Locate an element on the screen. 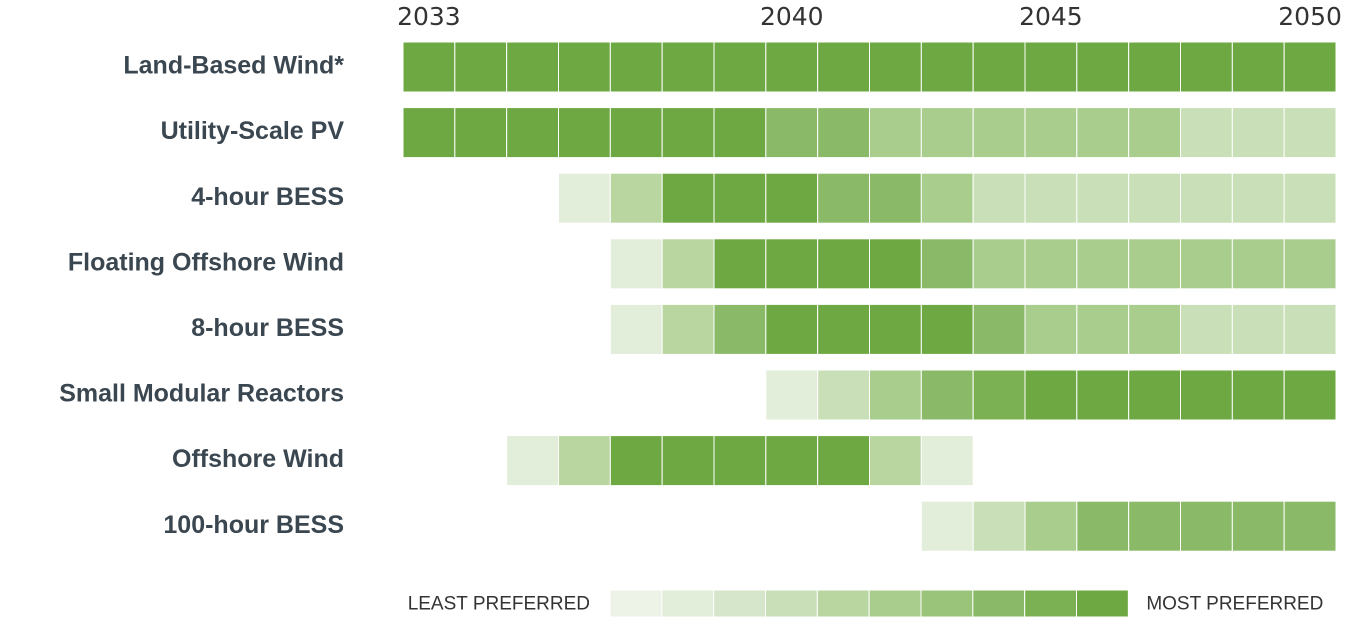  row-label: Land-Based Wind* is located at coordinates (233, 66).